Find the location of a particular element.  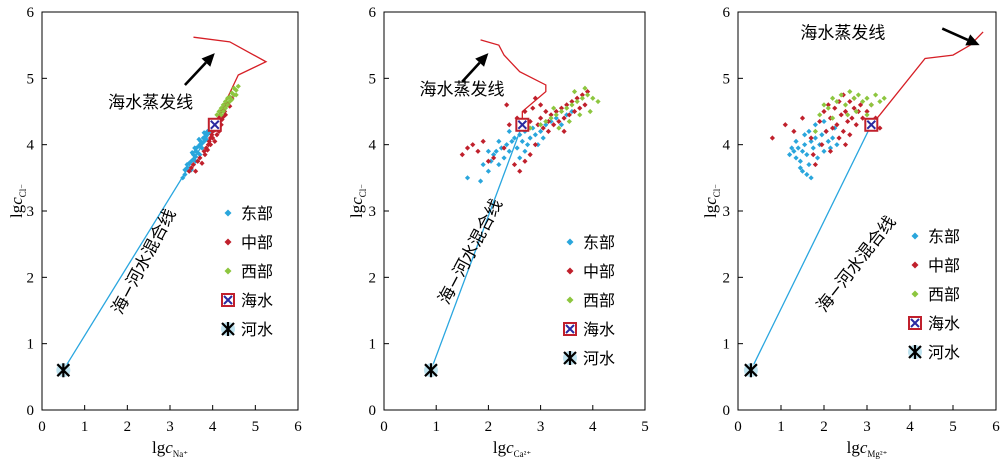

x-tick-label: 0 is located at coordinates (42, 427).